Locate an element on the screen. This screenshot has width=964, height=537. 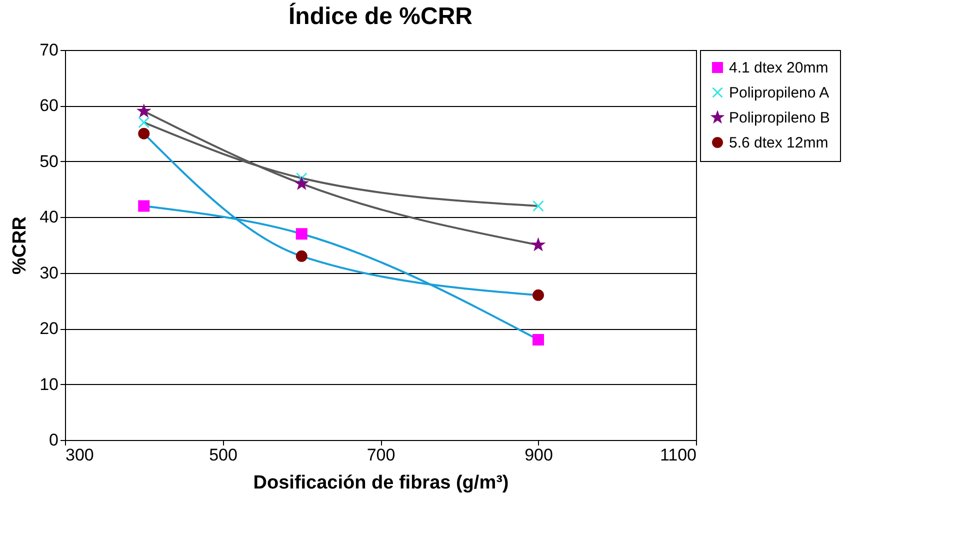
y-tick-label: 40 is located at coordinates (49, 217).